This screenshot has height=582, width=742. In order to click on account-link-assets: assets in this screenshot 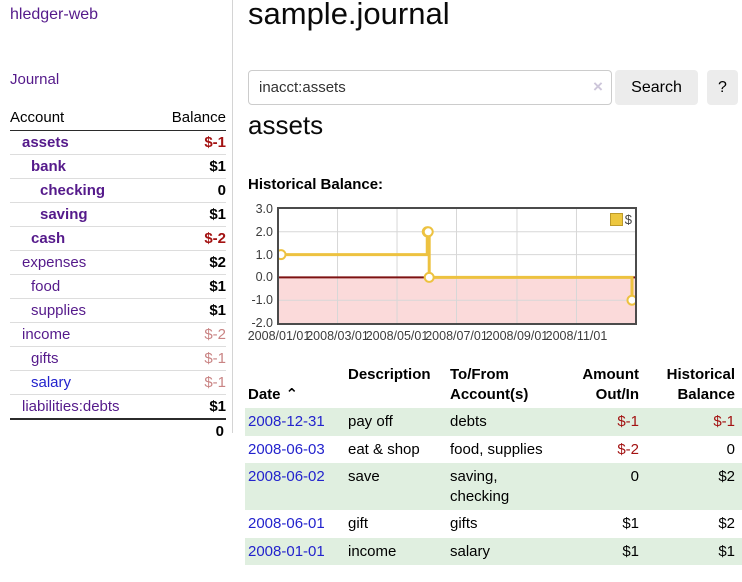, I will do `click(45, 142)`.